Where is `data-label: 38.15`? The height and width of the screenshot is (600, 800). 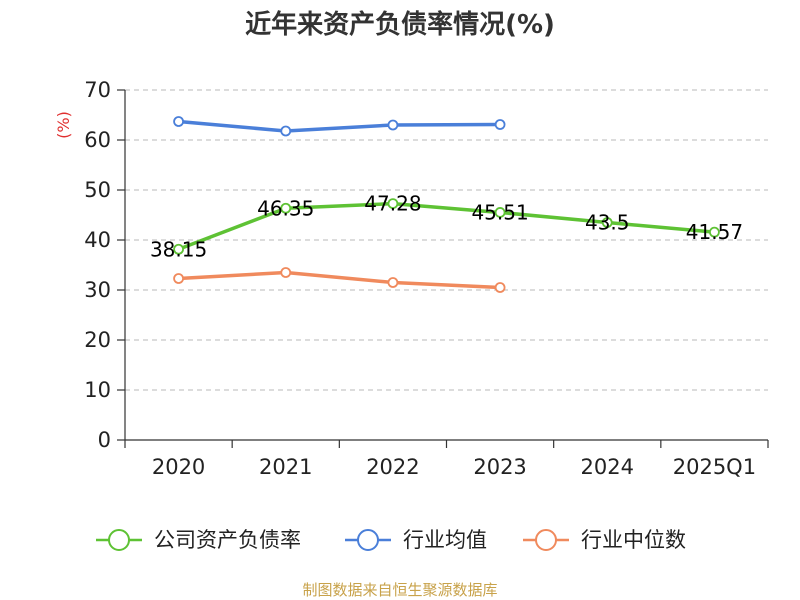
data-label: 38.15 is located at coordinates (178, 249).